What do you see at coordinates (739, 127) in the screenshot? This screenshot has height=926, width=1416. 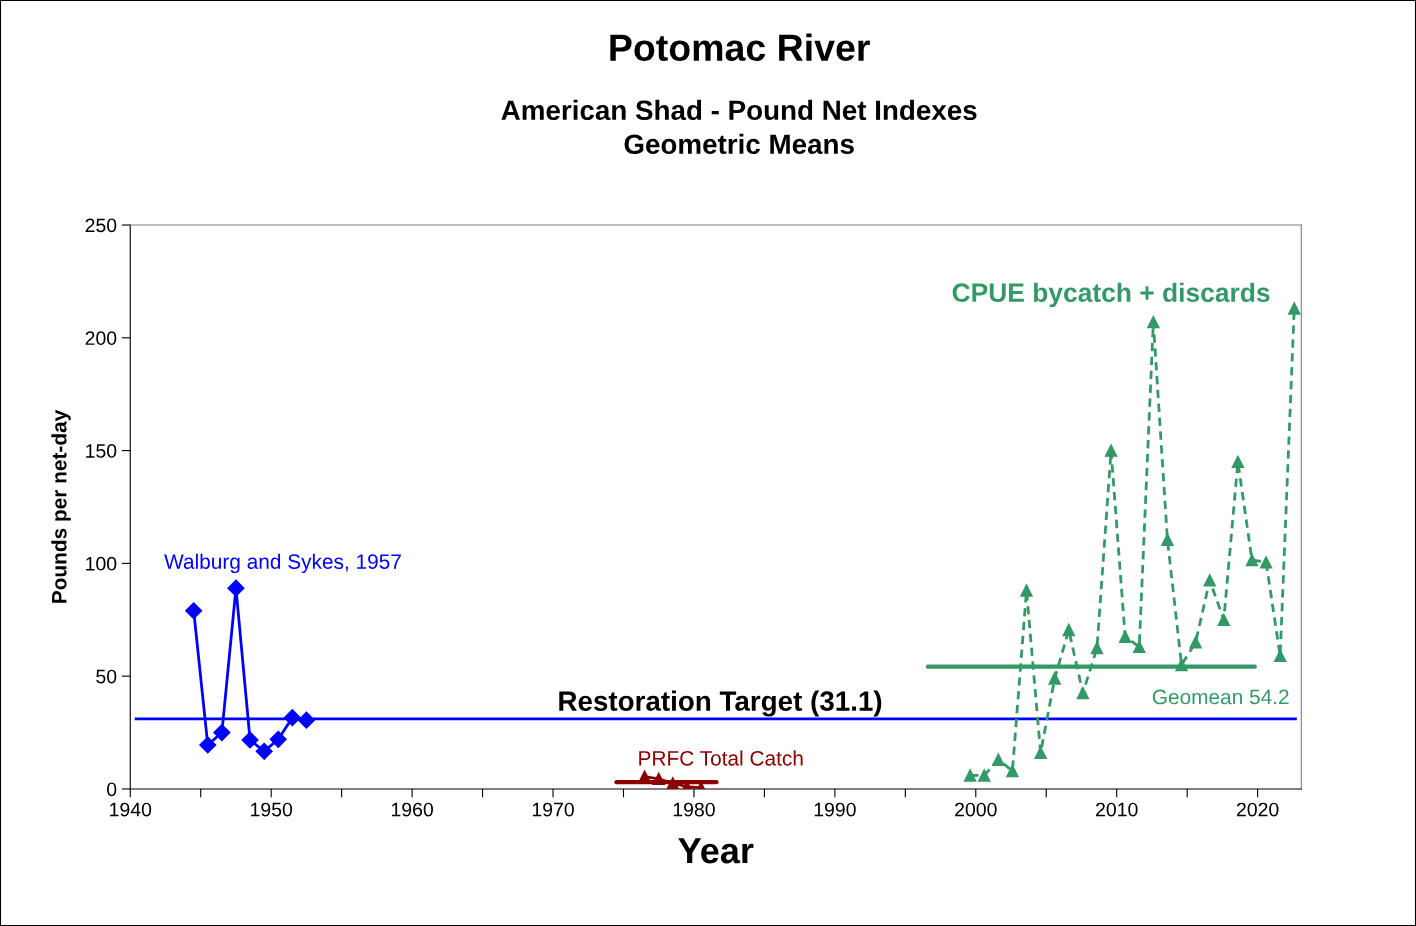 I see `chart-subtitle: American Shad - Pound Net Indexes Geometric Means` at bounding box center [739, 127].